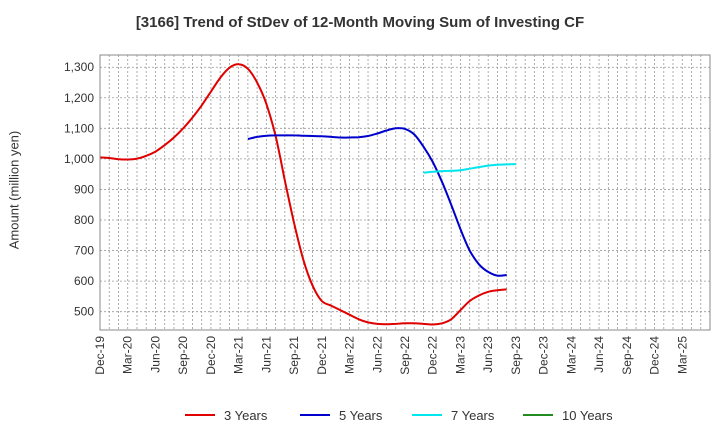 This screenshot has width=720, height=440. Describe the element at coordinates (79, 159) in the screenshot. I see `y-tick-label: 1,000` at that location.